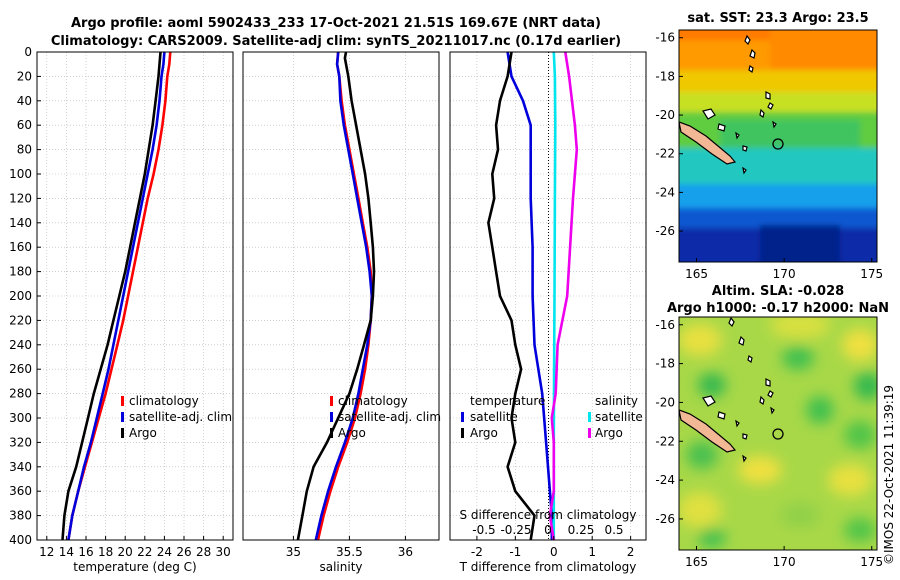 Image resolution: width=900 pixels, height=580 pixels. I want to click on legend-swatch-temperature-satellite, so click(462, 417).